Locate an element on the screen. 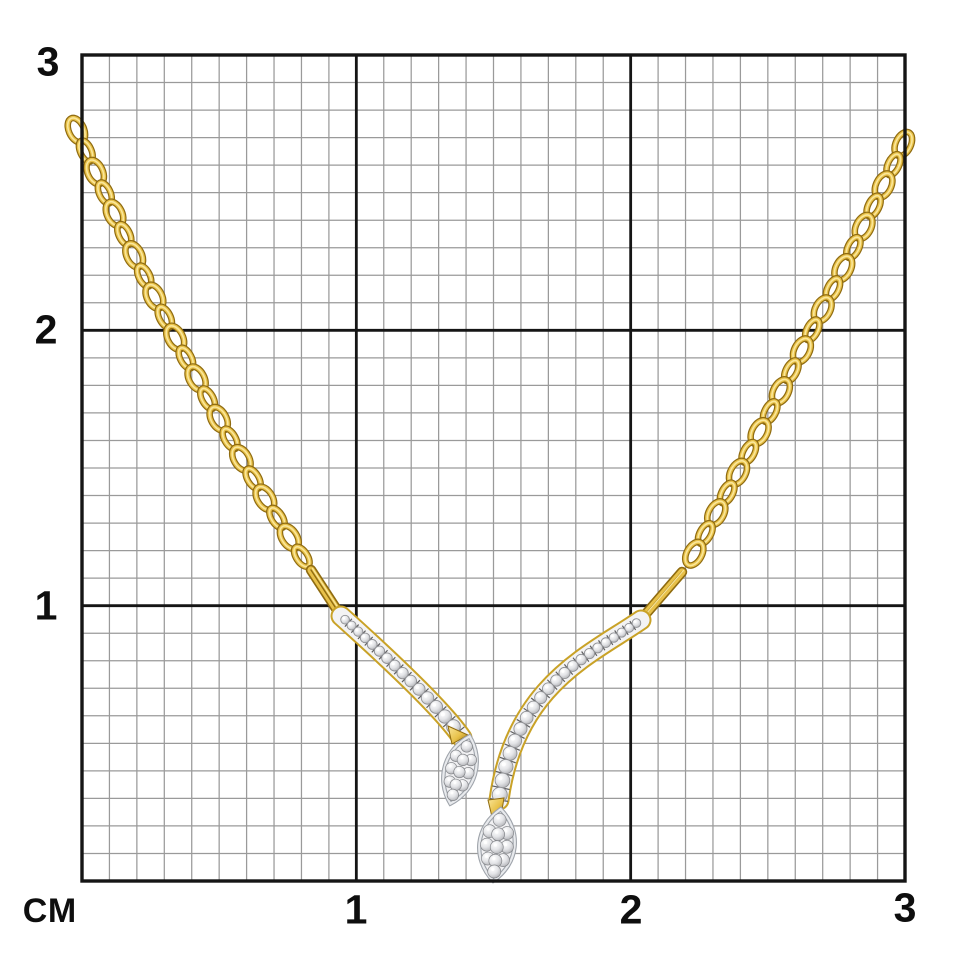  marquise-cluster-bottom is located at coordinates (497, 845).